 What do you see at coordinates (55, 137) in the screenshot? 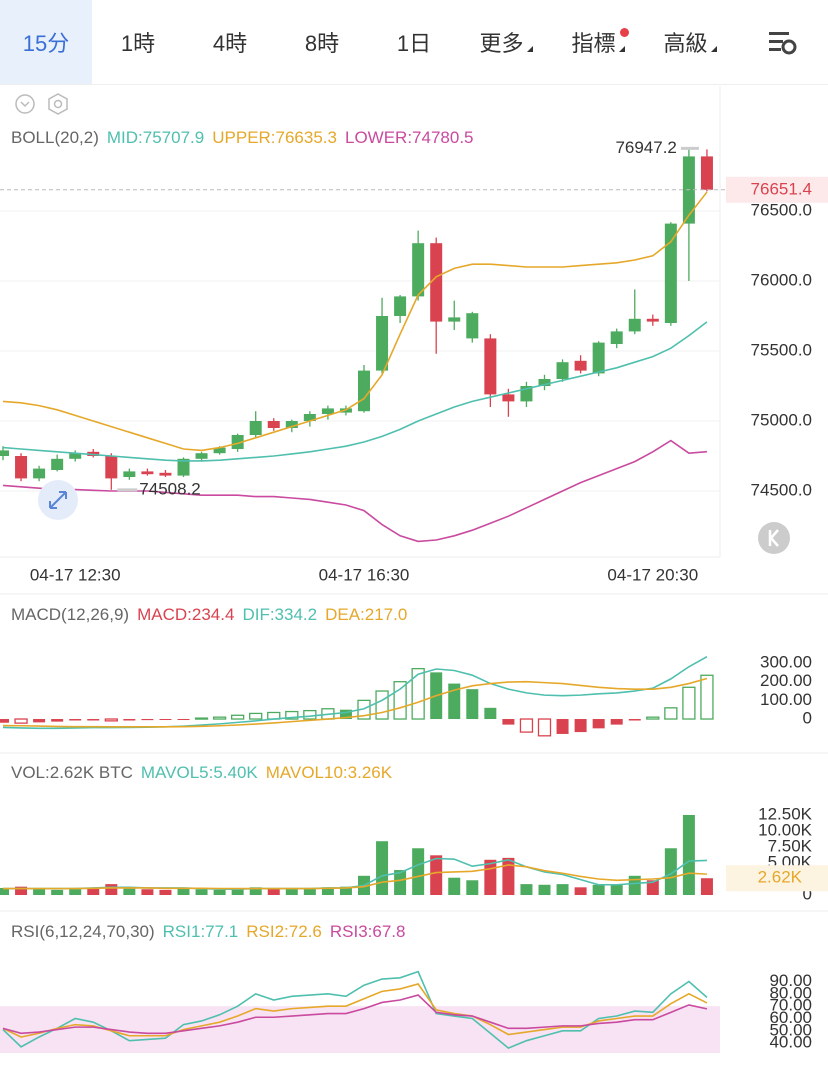
I see `legend-entry: BOLL(20,2)` at bounding box center [55, 137].